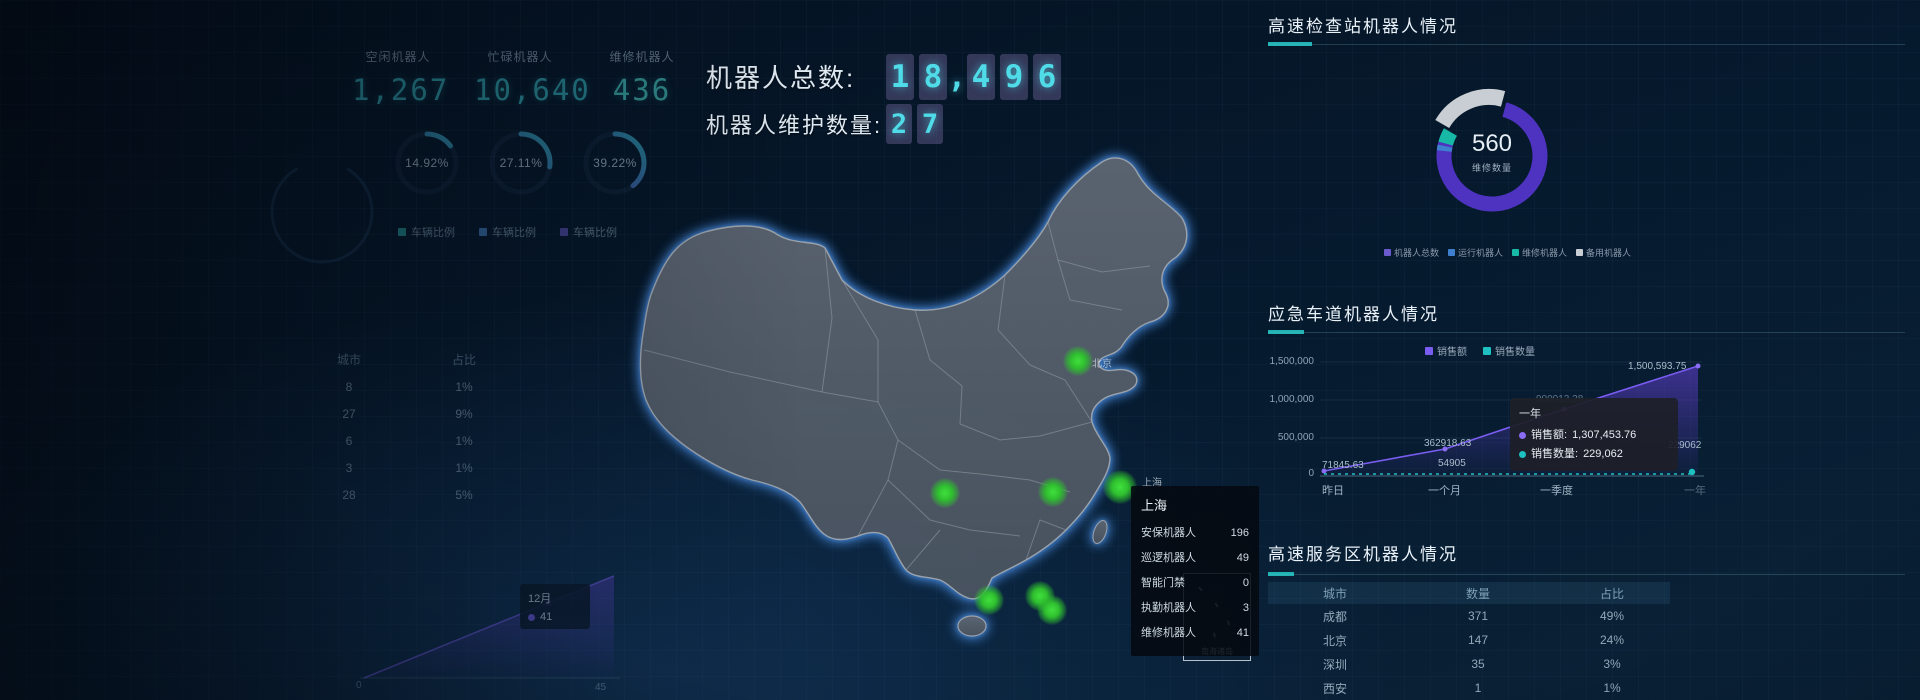 The image size is (1920, 700). I want to click on kpi-total-digits: 1 8 , 4 9 6, so click(973, 77).